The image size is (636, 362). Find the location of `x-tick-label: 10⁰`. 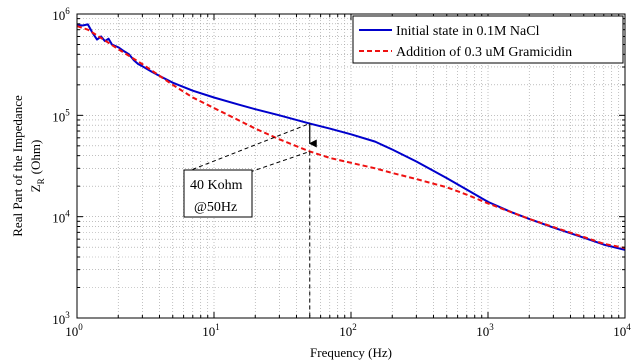

x-tick-label: 10⁰ is located at coordinates (74, 330).